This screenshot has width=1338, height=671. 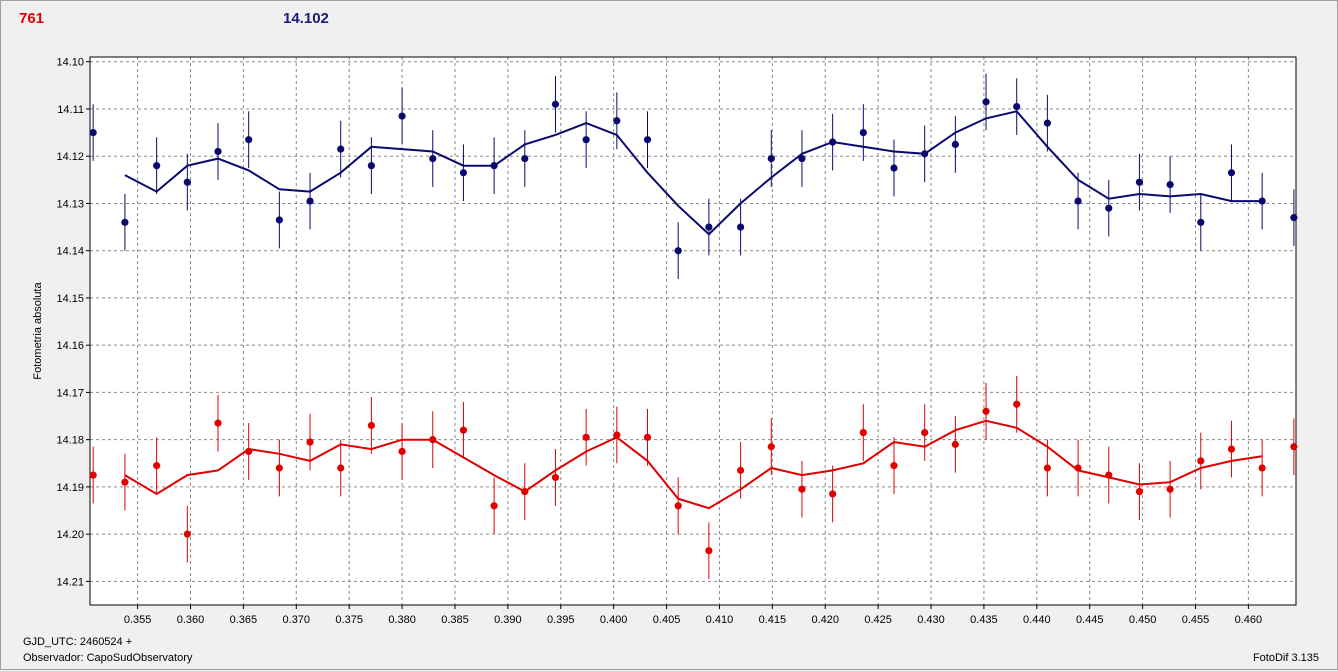 What do you see at coordinates (931, 620) in the screenshot?
I see `x-tick-label: 0.430` at bounding box center [931, 620].